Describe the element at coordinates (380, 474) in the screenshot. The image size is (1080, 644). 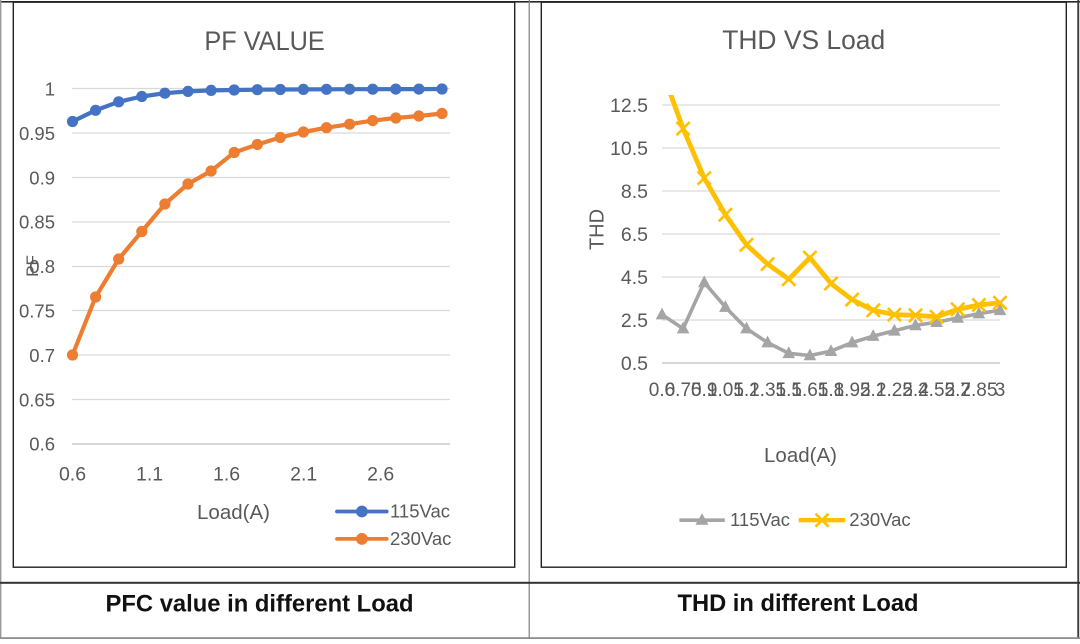
I see `svg-text: 2.6` at that location.